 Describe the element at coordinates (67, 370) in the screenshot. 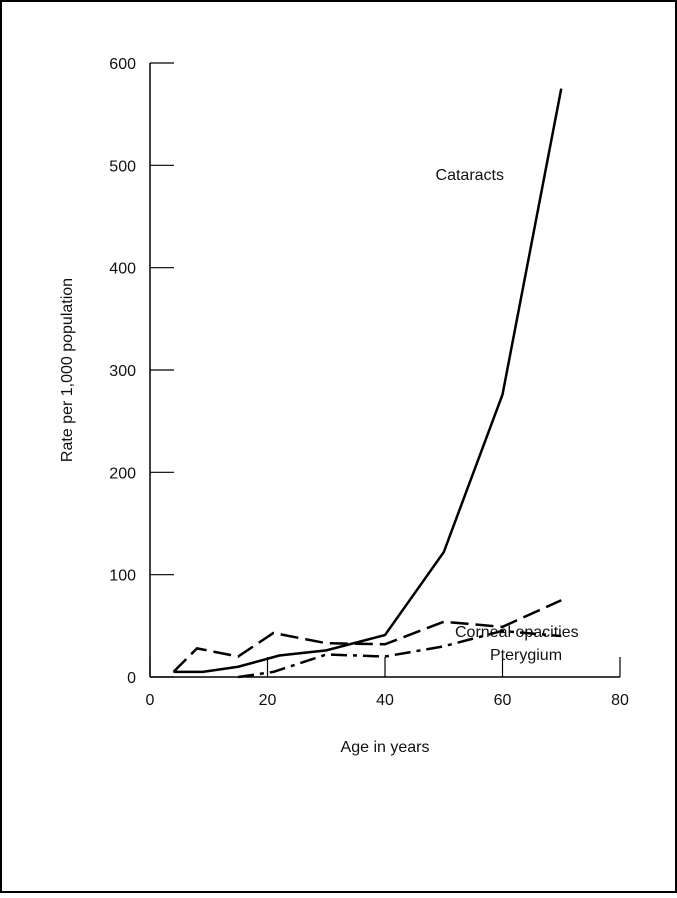

I see `y-axis-label: Rate per 1,000 population` at that location.